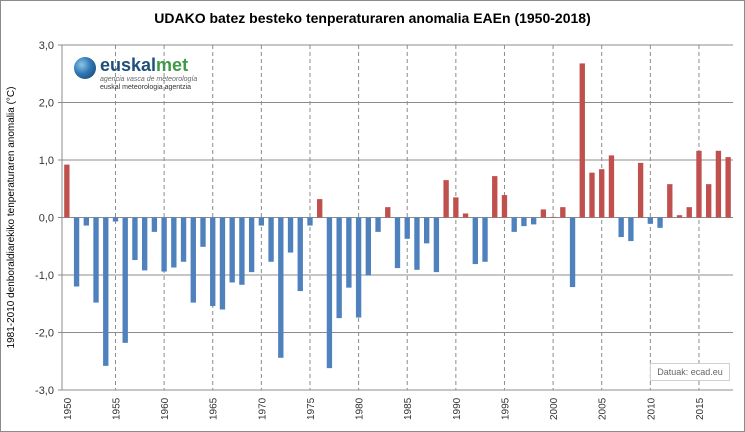  Describe the element at coordinates (505, 408) in the screenshot. I see `x-tick-label: 1995` at that location.